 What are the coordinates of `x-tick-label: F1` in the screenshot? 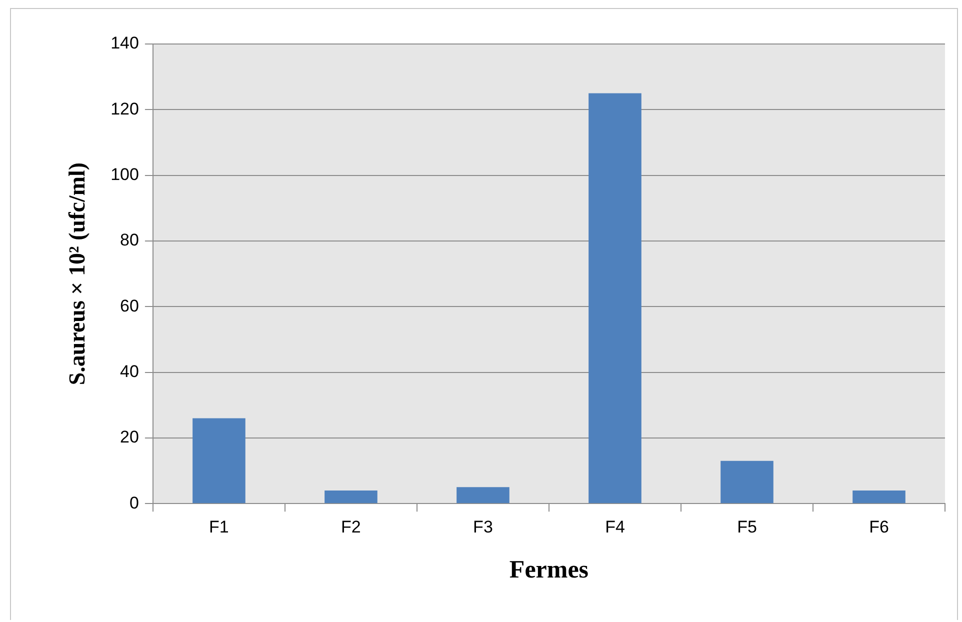 It's located at (219, 526).